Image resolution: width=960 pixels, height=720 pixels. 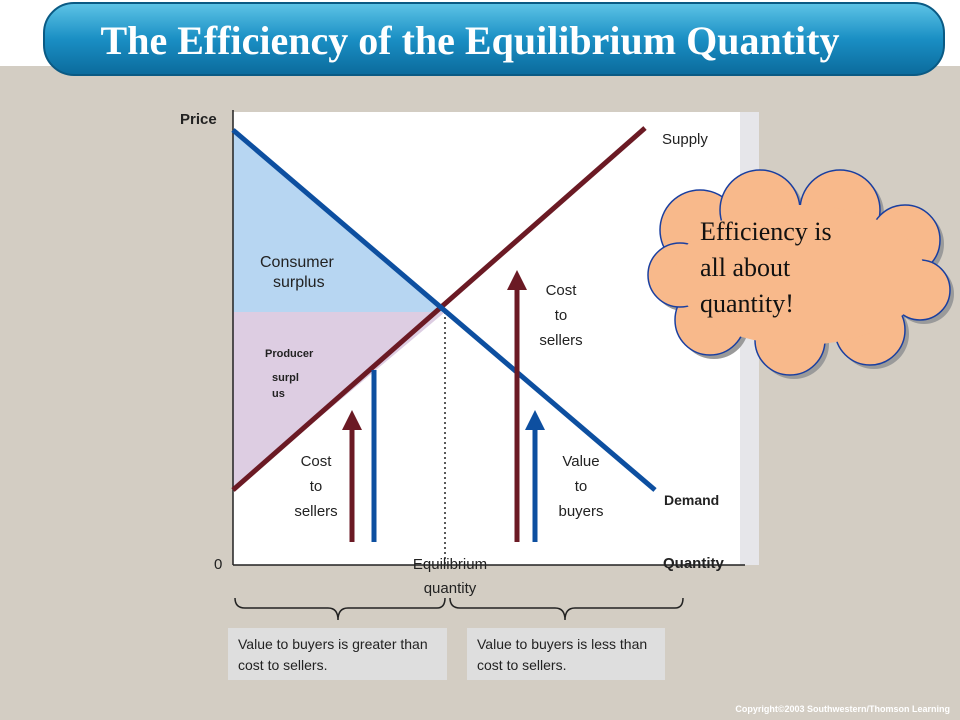 What do you see at coordinates (198, 119) in the screenshot?
I see `y-axis-label: Price` at bounding box center [198, 119].